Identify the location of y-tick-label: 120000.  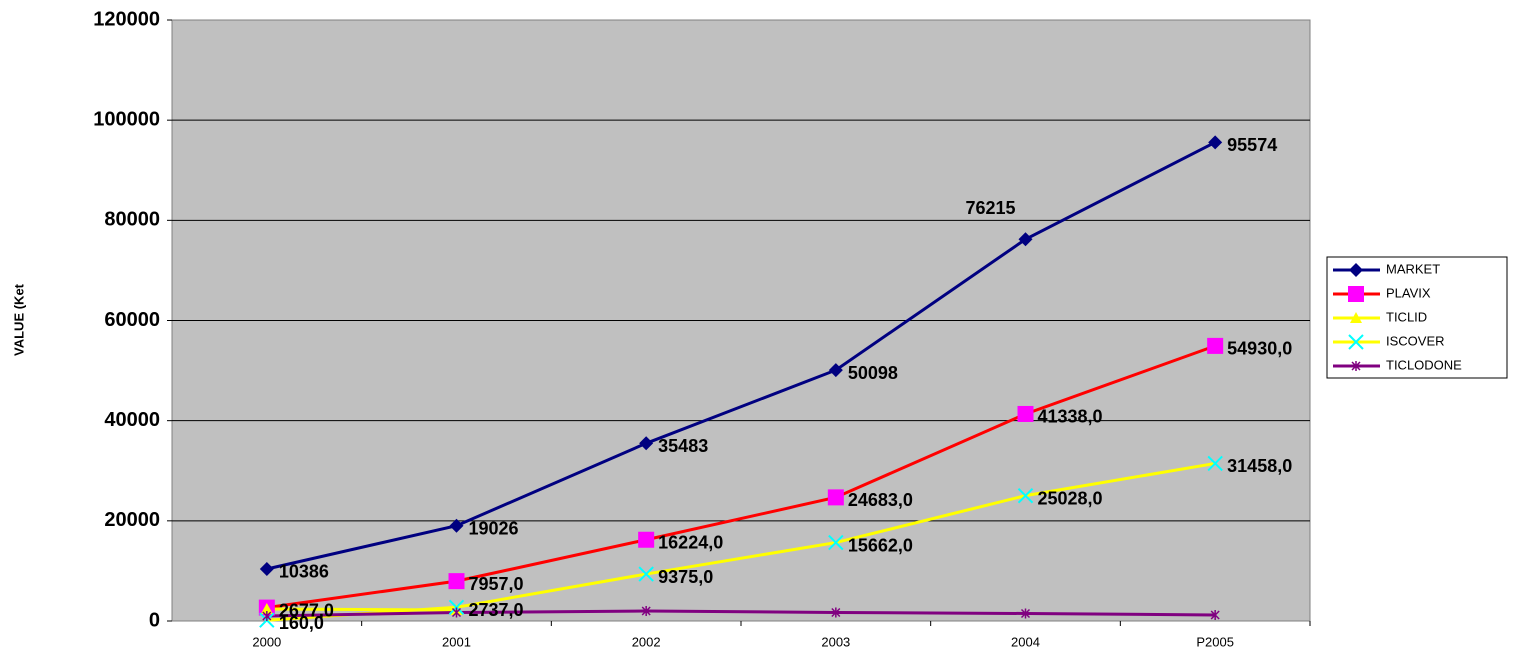
(126, 19).